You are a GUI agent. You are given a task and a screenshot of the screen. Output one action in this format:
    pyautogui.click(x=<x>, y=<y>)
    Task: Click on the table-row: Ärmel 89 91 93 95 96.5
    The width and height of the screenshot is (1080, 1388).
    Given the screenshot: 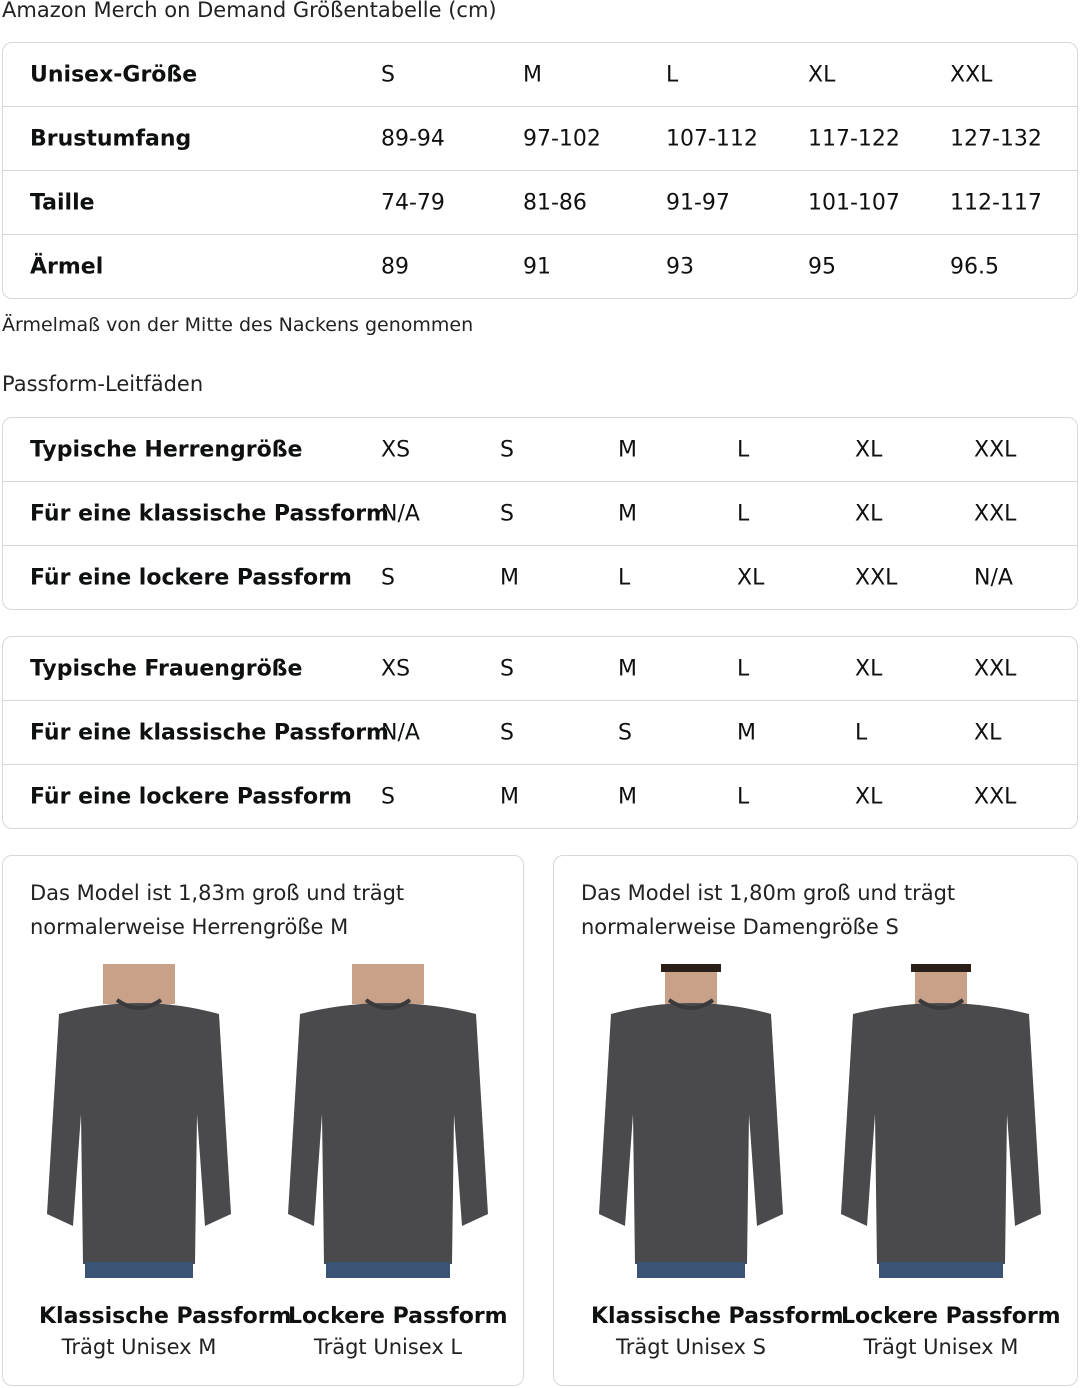 What is the action you would take?
    pyautogui.click(x=540, y=266)
    